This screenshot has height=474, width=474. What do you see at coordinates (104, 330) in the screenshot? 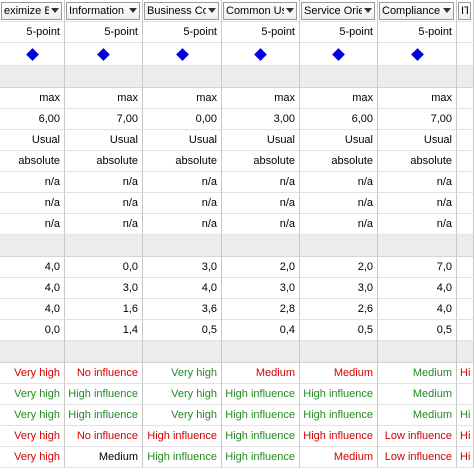
I see `table-cell: 1,4` at bounding box center [104, 330].